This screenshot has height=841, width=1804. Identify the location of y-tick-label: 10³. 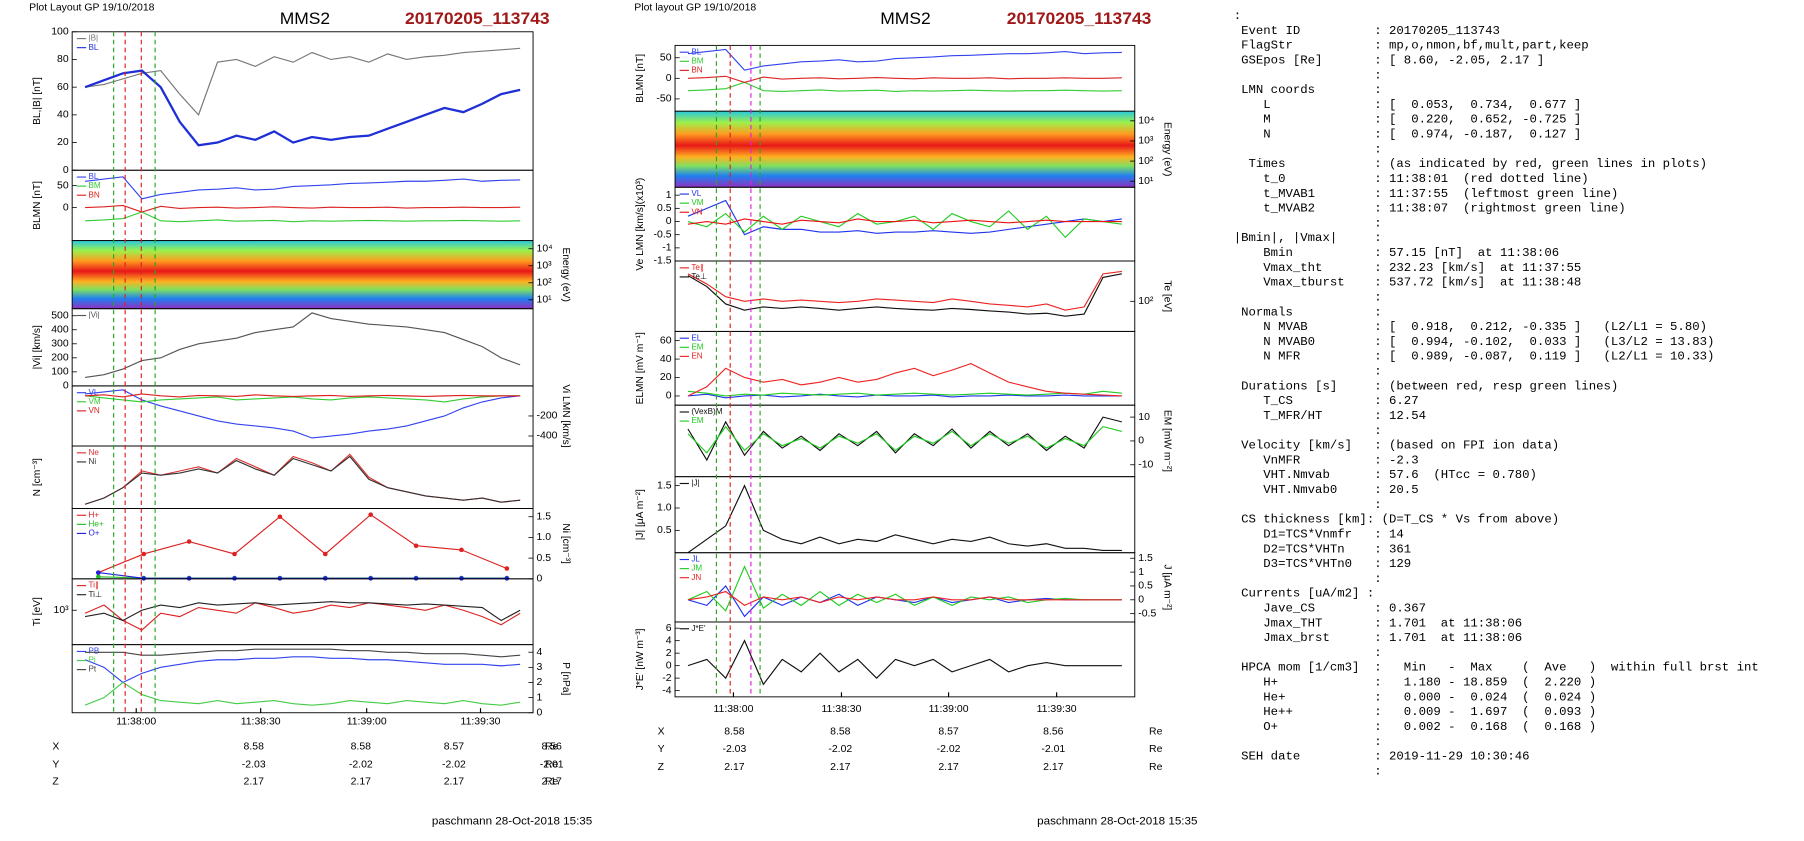
(545, 266).